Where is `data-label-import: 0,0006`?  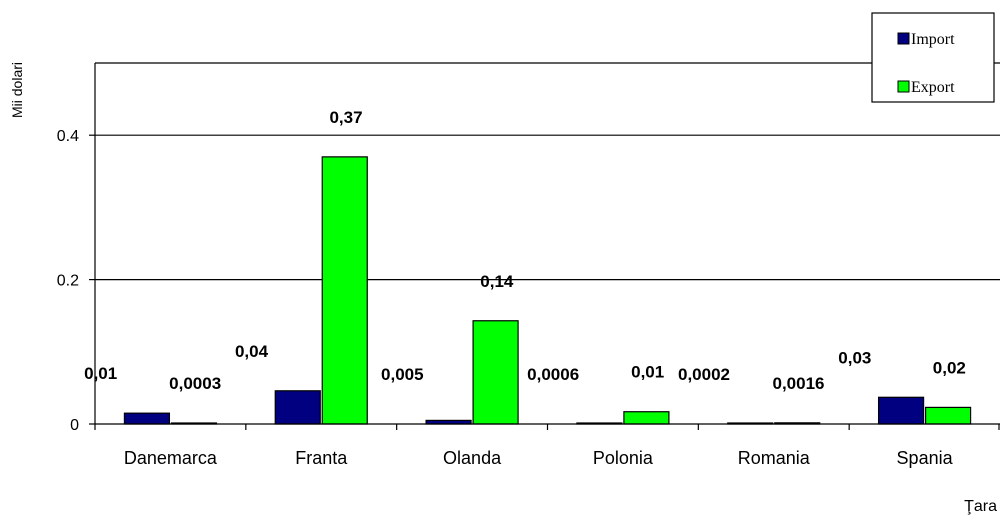
data-label-import: 0,0006 is located at coordinates (553, 374).